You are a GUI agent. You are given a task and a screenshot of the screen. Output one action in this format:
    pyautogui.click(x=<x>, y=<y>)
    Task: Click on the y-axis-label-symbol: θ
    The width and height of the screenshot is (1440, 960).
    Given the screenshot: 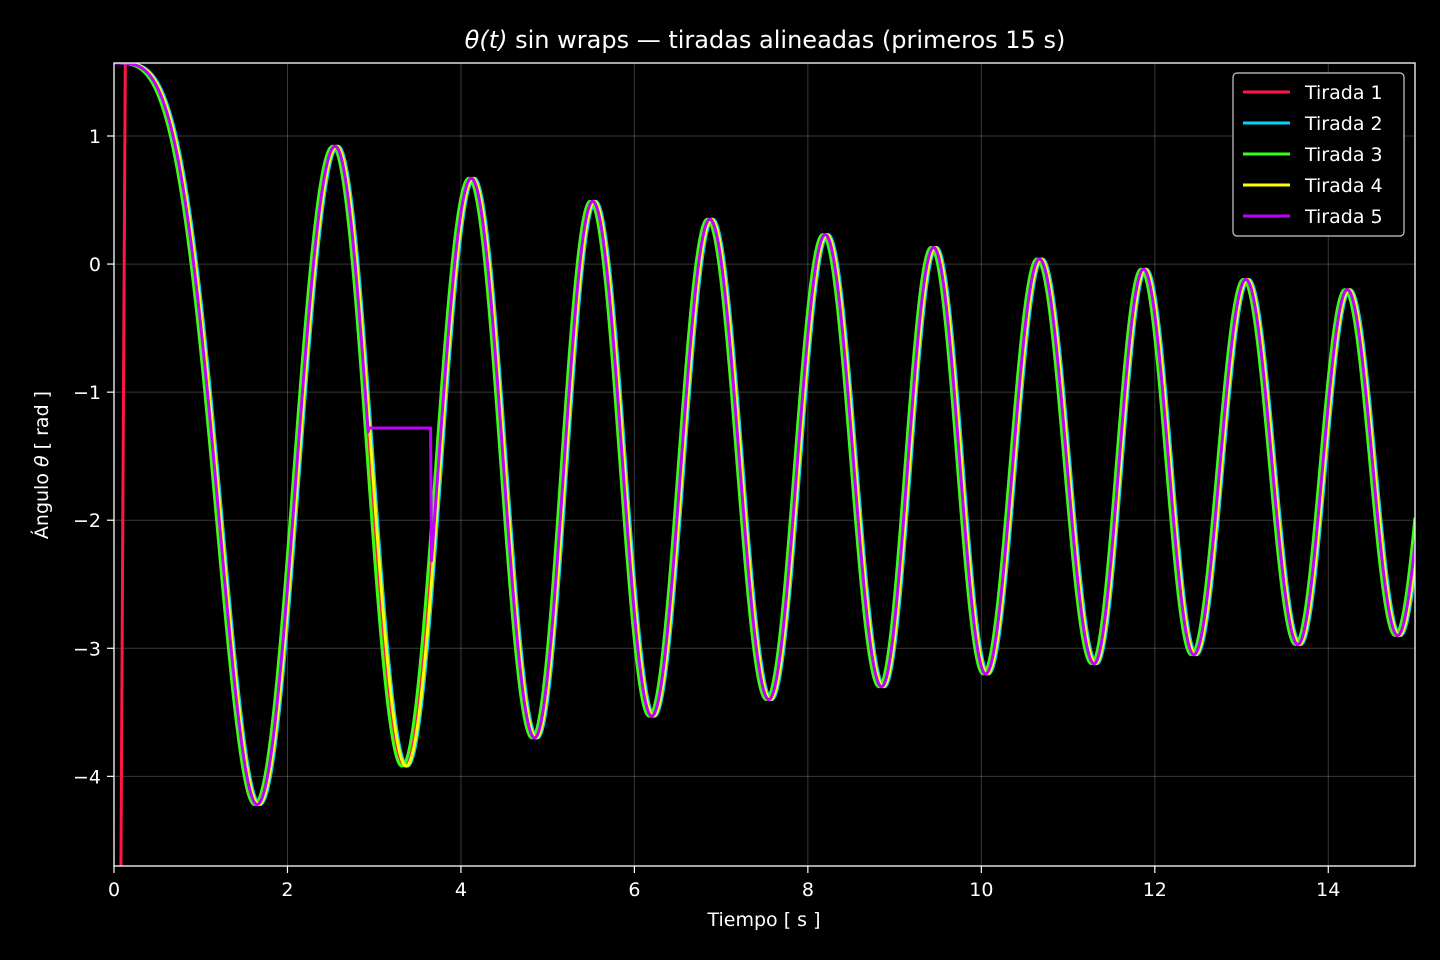 What is the action you would take?
    pyautogui.click(x=42, y=461)
    